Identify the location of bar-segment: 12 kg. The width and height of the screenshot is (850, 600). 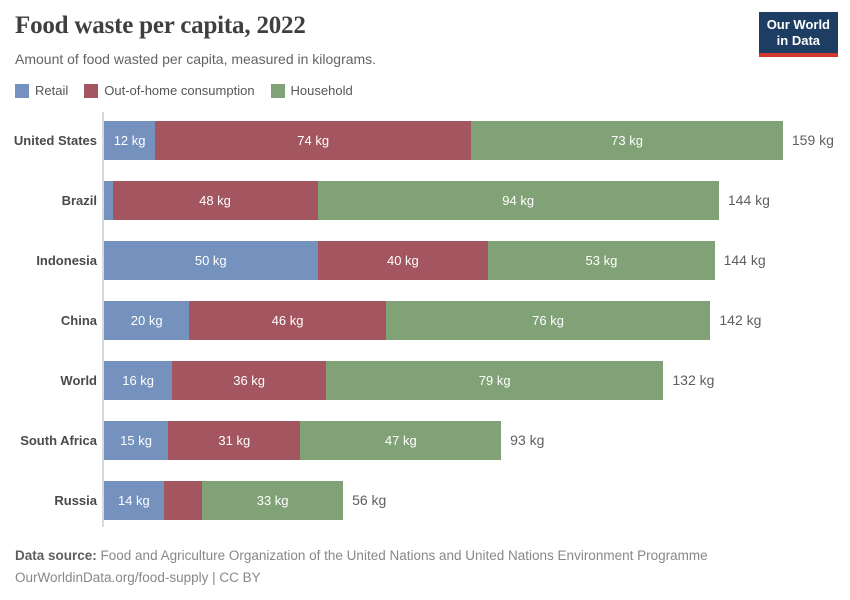
(130, 140).